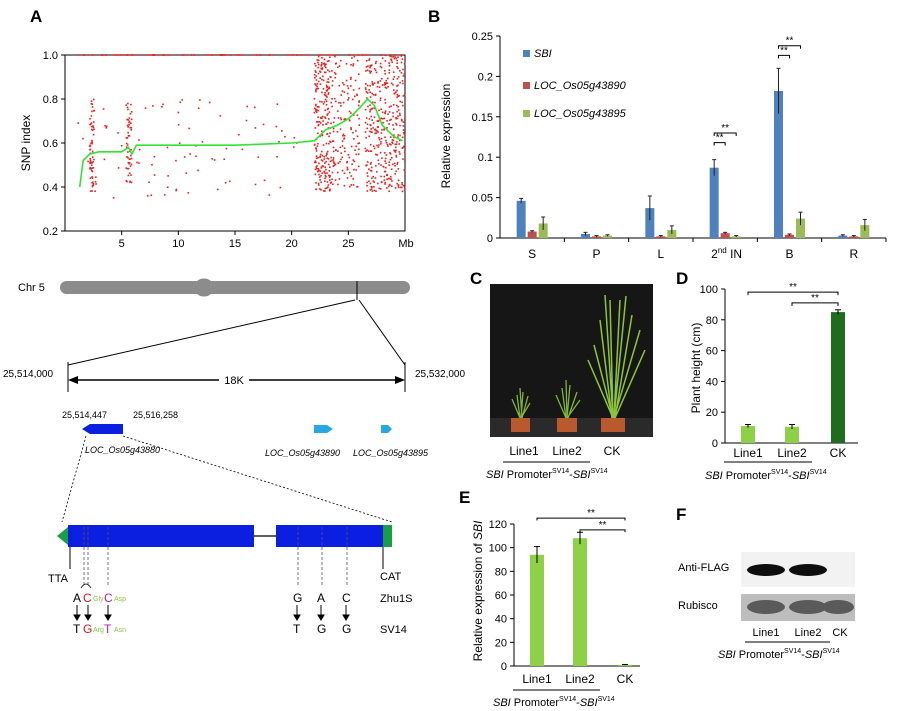 The width and height of the screenshot is (900, 711). I want to click on mut-base-4: T, so click(297, 629).